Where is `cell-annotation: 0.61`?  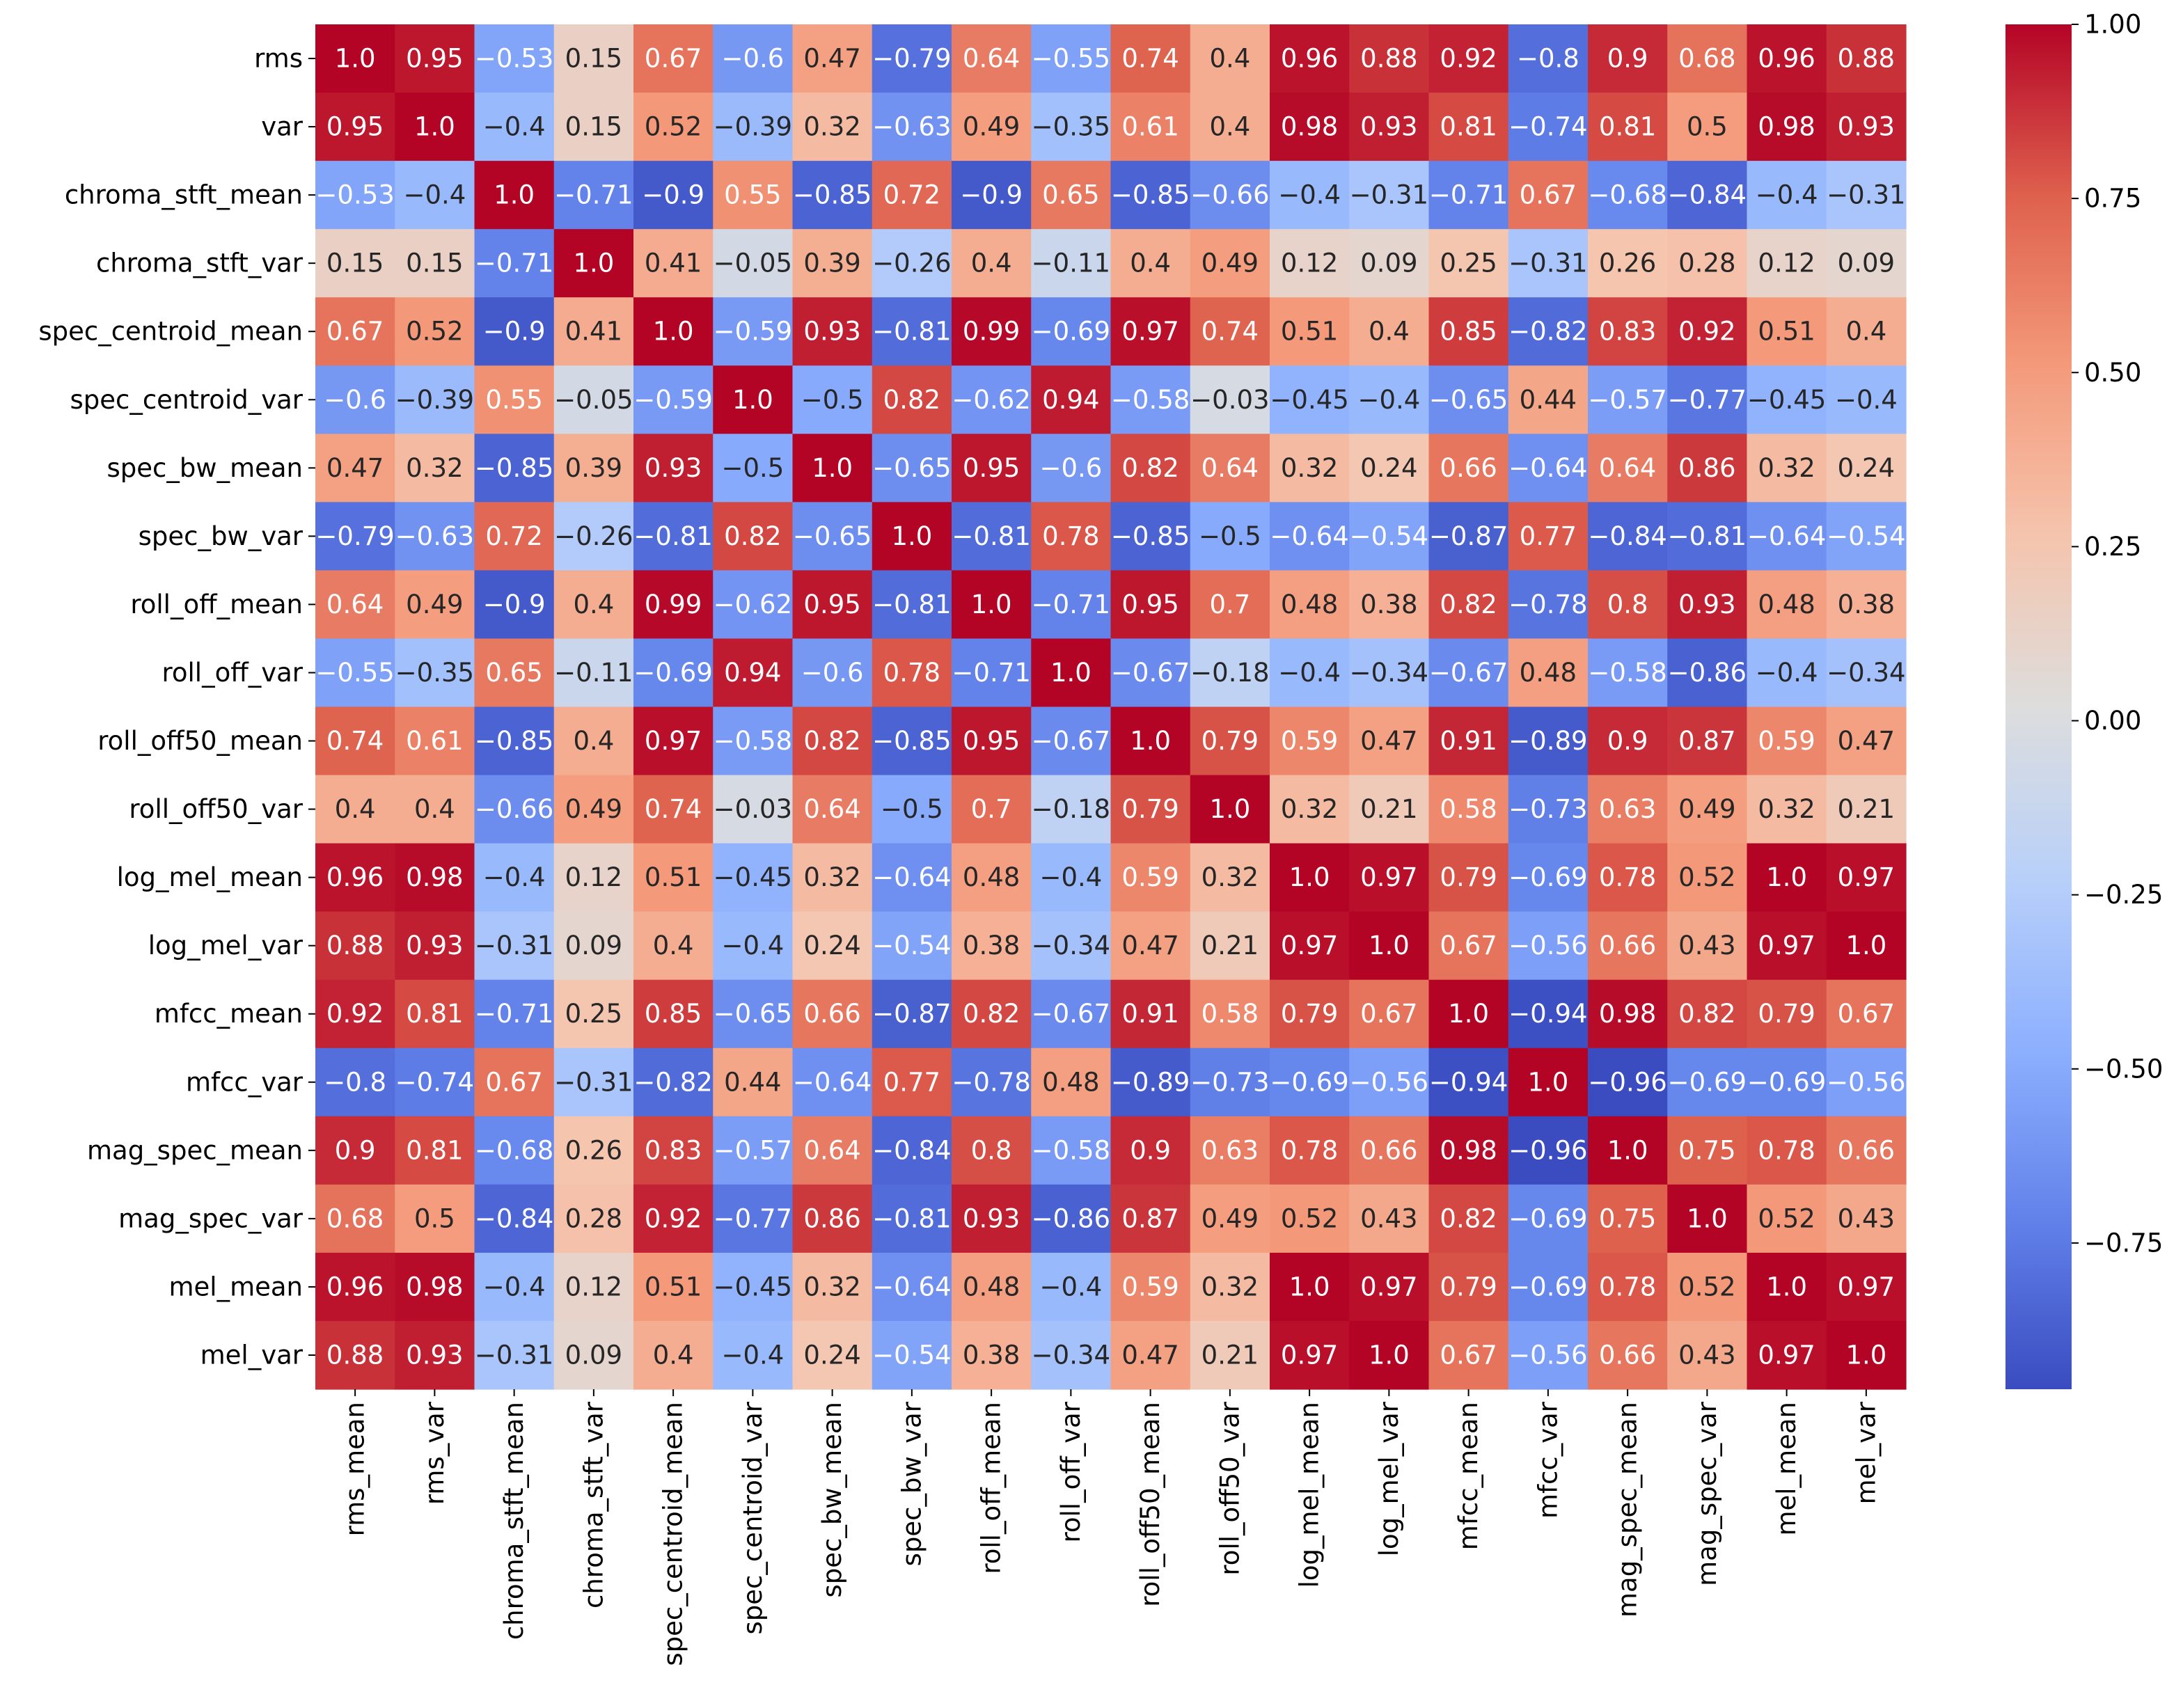 cell-annotation: 0.61 is located at coordinates (1150, 127).